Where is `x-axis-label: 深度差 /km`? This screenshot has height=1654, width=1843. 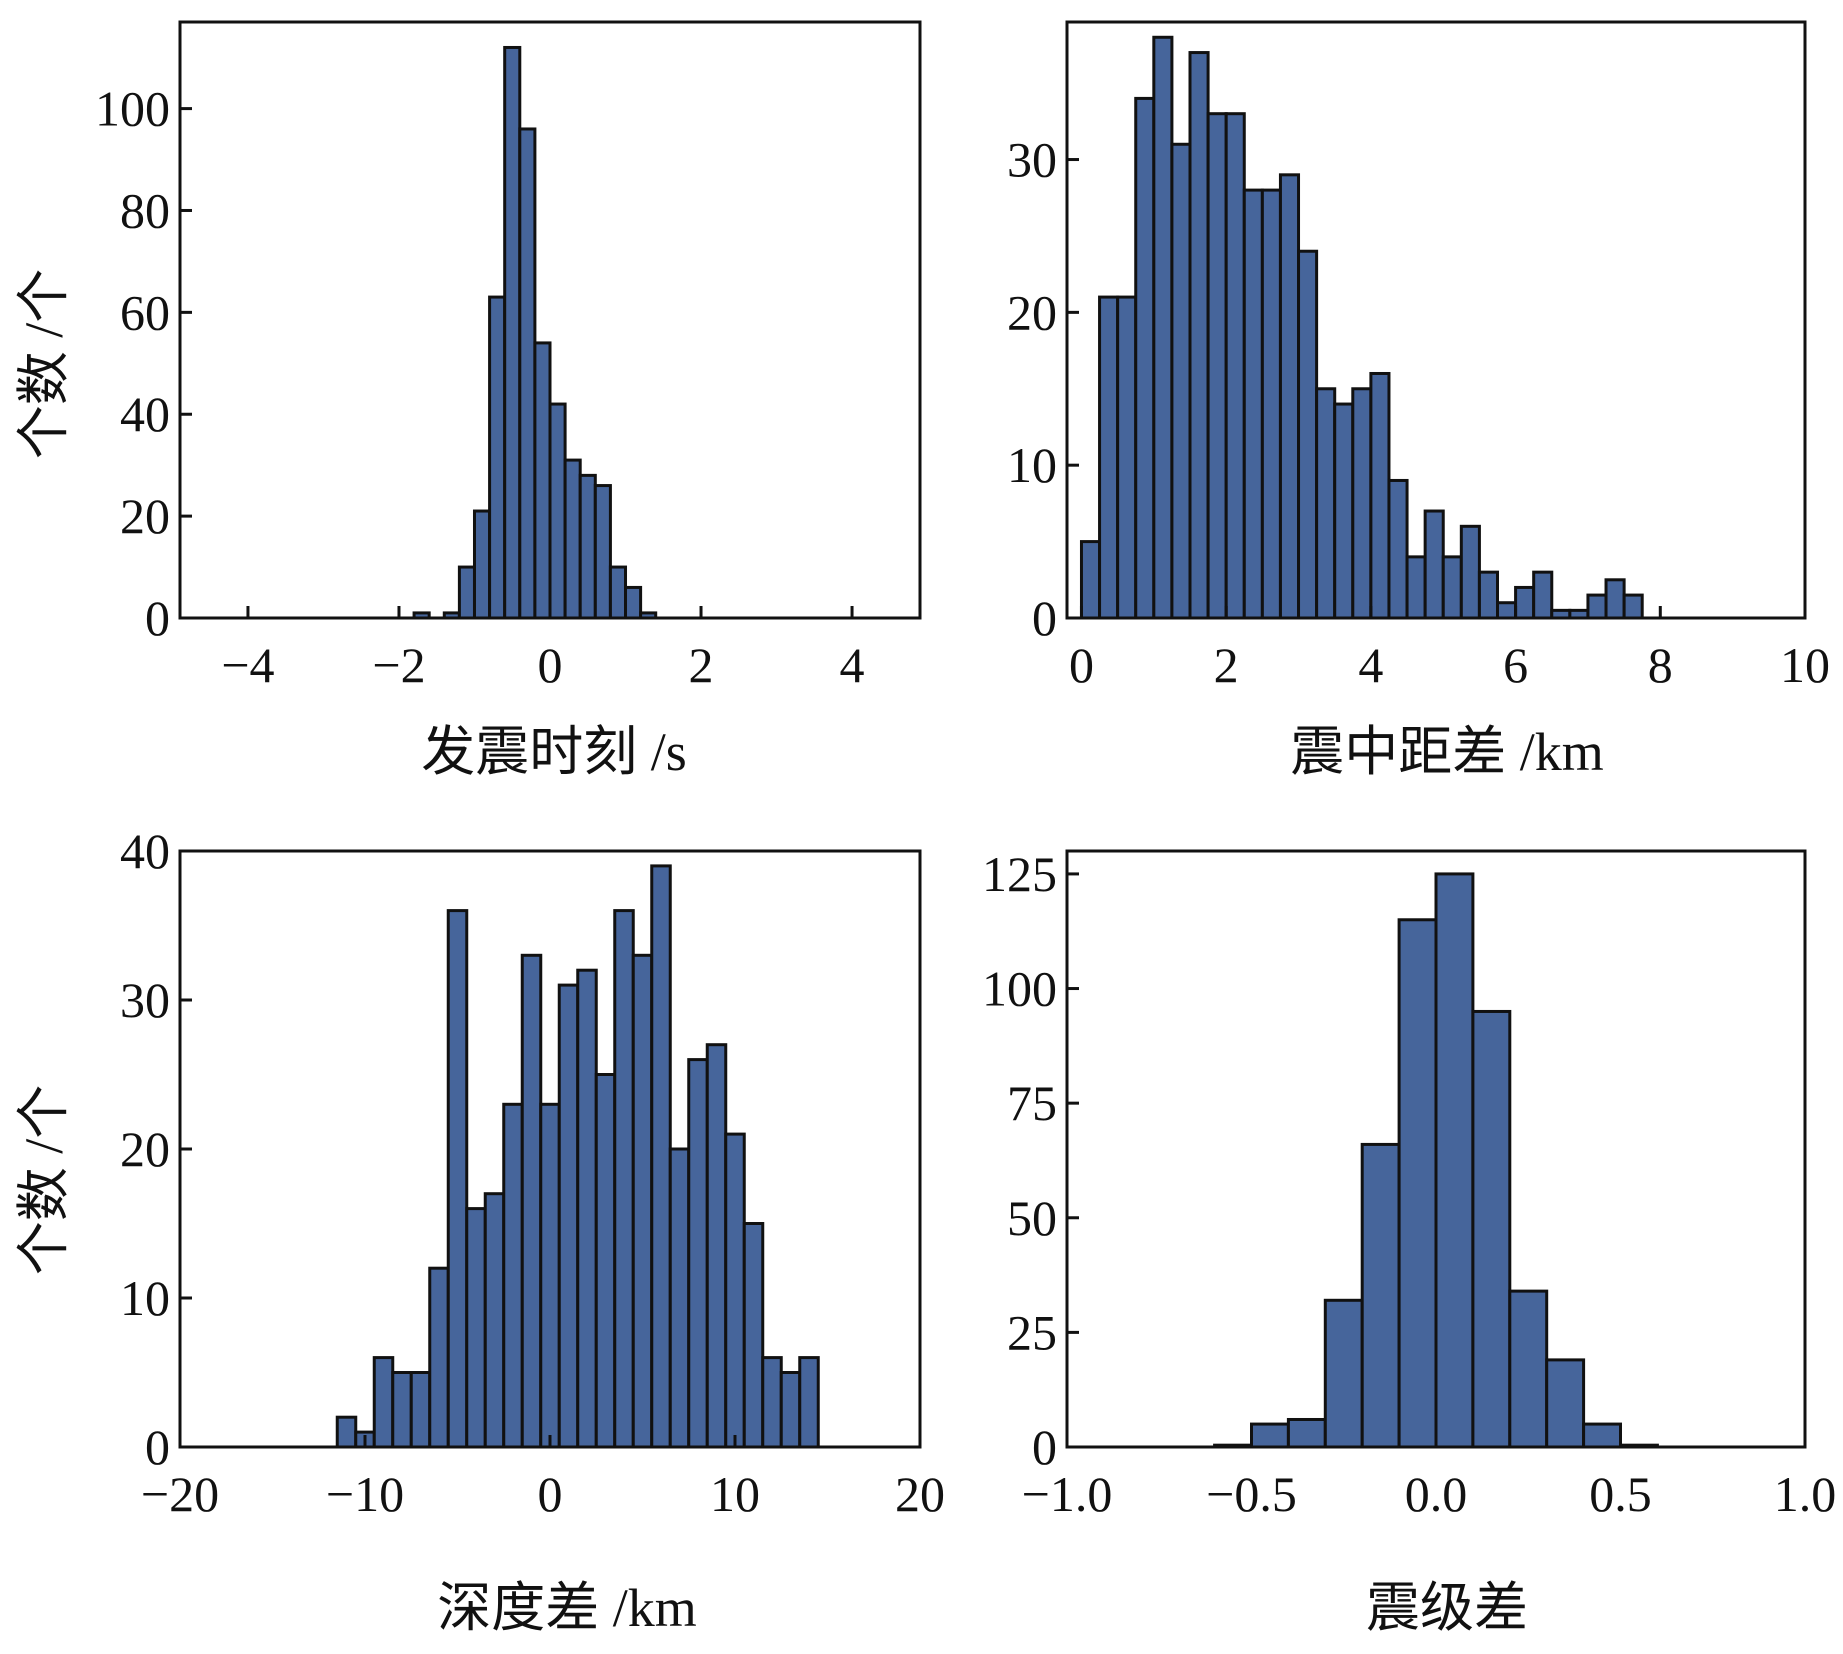
x-axis-label: 深度差 /km is located at coordinates (567, 1608).